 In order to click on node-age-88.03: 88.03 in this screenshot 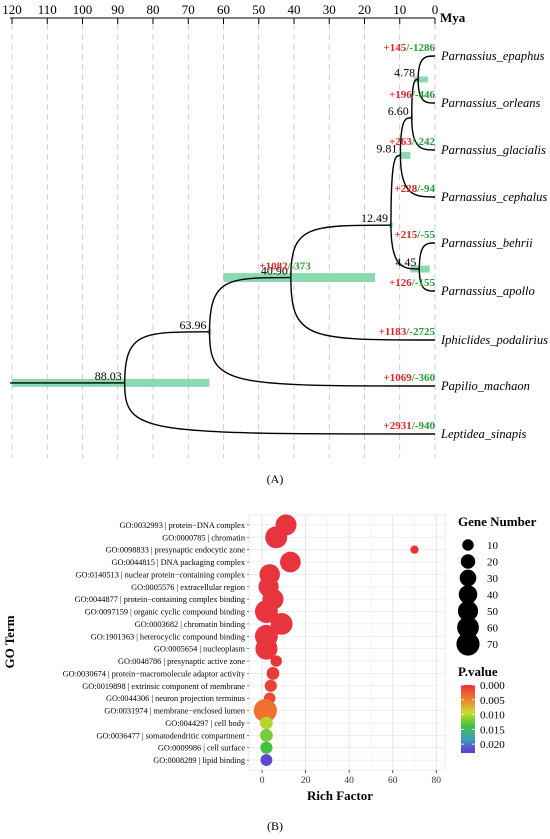, I will do `click(108, 376)`.